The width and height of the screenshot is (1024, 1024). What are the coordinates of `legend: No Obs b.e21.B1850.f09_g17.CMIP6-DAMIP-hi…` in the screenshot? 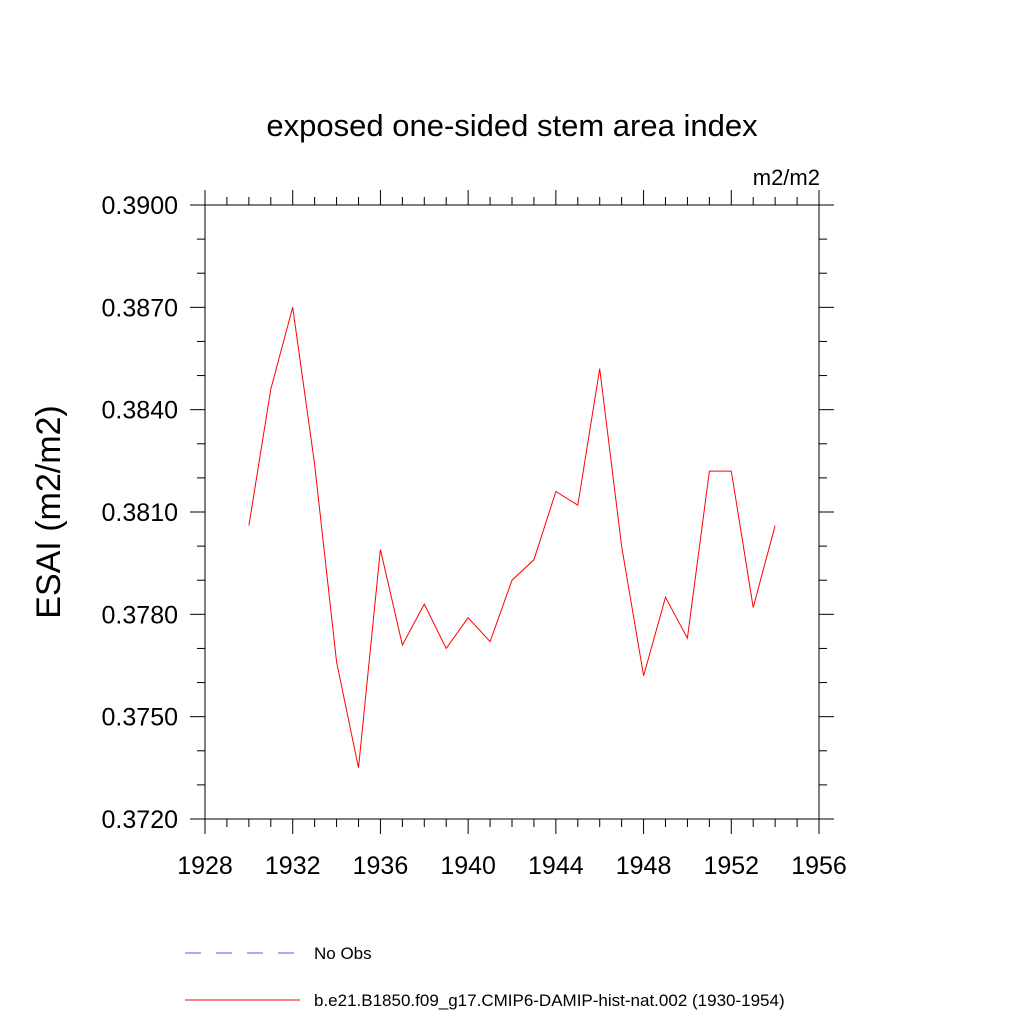 It's located at (485, 977).